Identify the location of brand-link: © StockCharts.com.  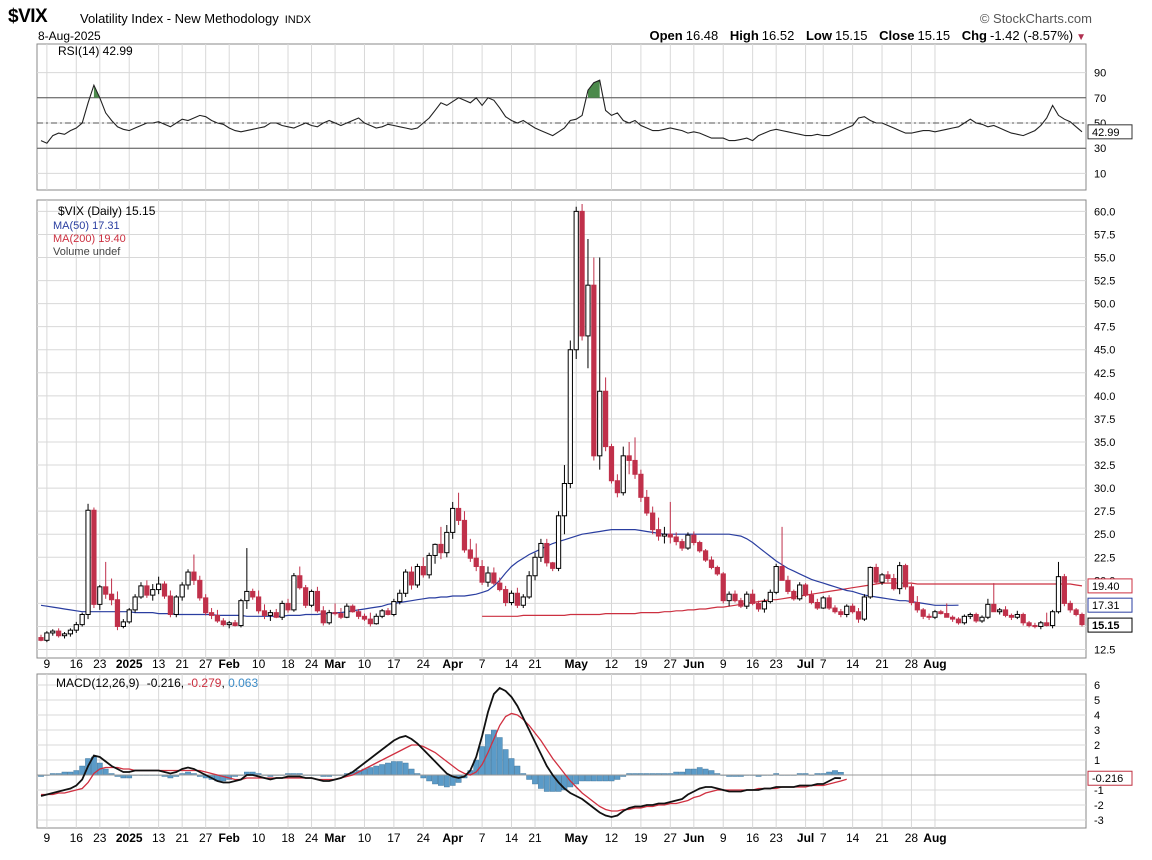
(1035, 18).